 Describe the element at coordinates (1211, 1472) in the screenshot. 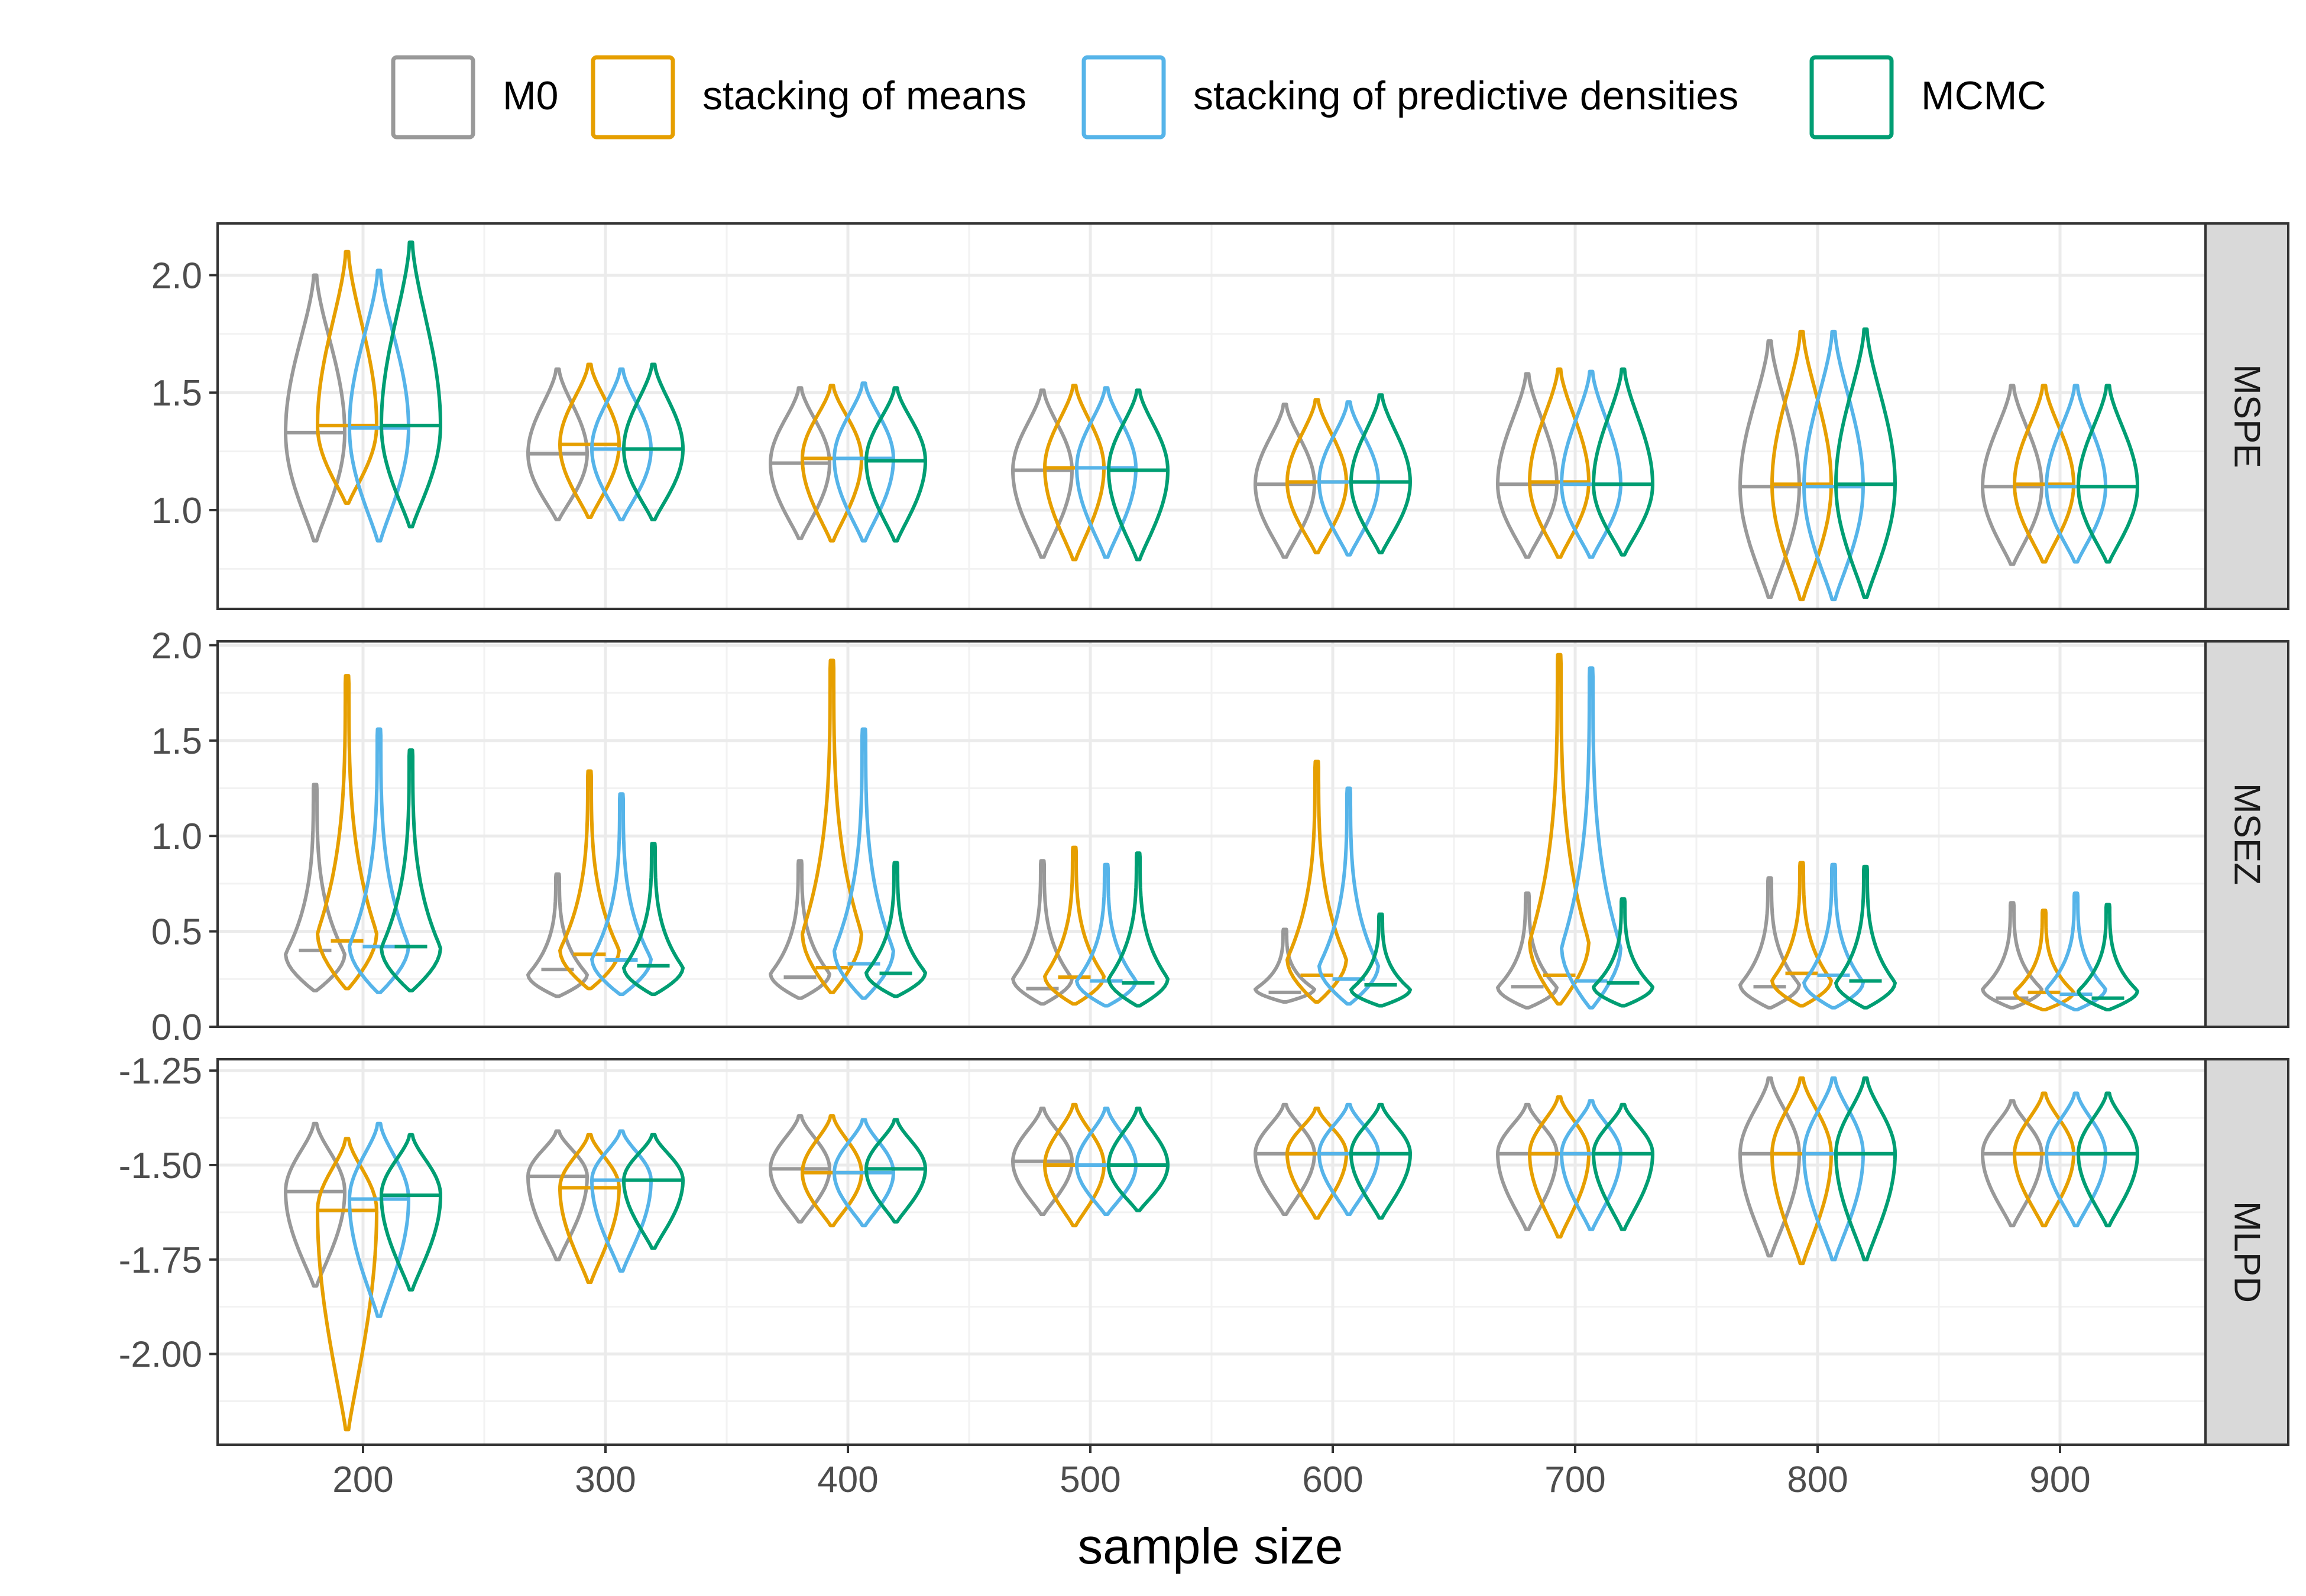

I see `x-axis: 200 300 400 500 600 700 800 900` at that location.